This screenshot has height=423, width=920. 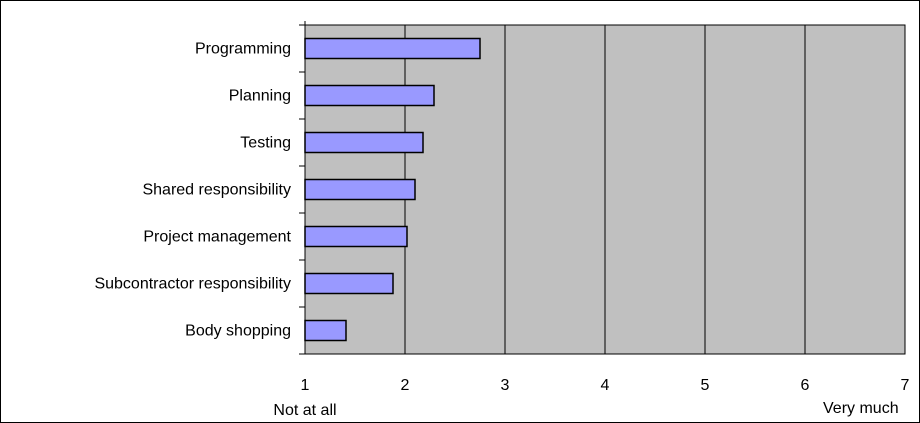 What do you see at coordinates (216, 190) in the screenshot?
I see `category-label: Shared responsibility` at bounding box center [216, 190].